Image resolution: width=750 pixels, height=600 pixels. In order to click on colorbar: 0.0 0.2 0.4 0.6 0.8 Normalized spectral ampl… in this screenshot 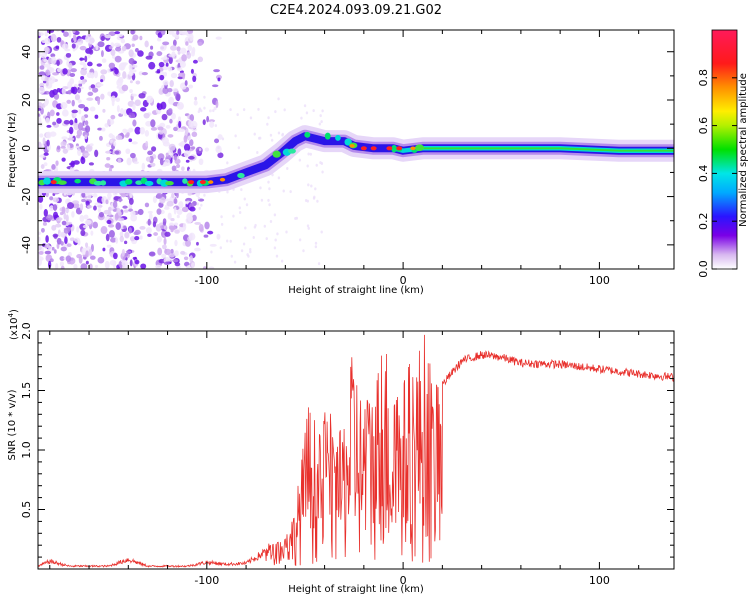, I will do `click(723, 153)`.